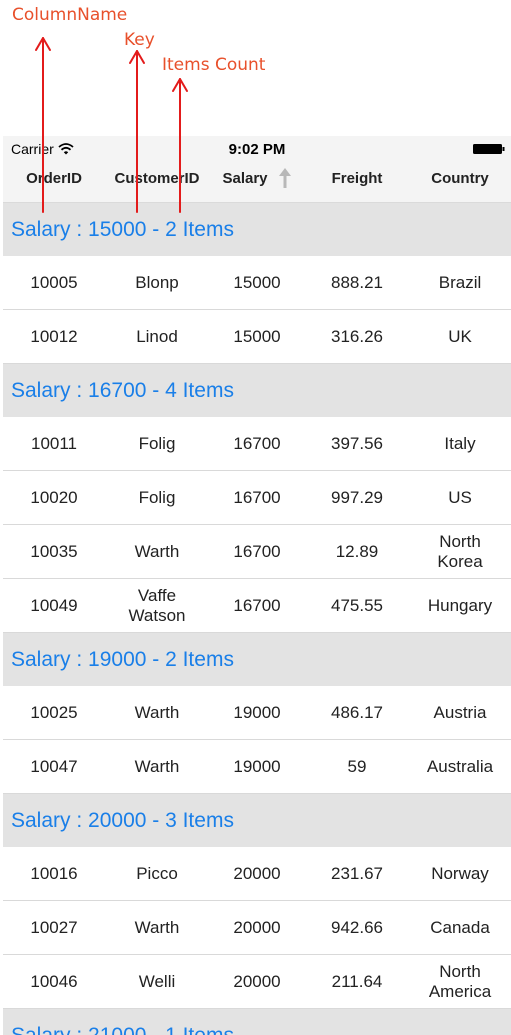  I want to click on cell-country: Brazil, so click(460, 282).